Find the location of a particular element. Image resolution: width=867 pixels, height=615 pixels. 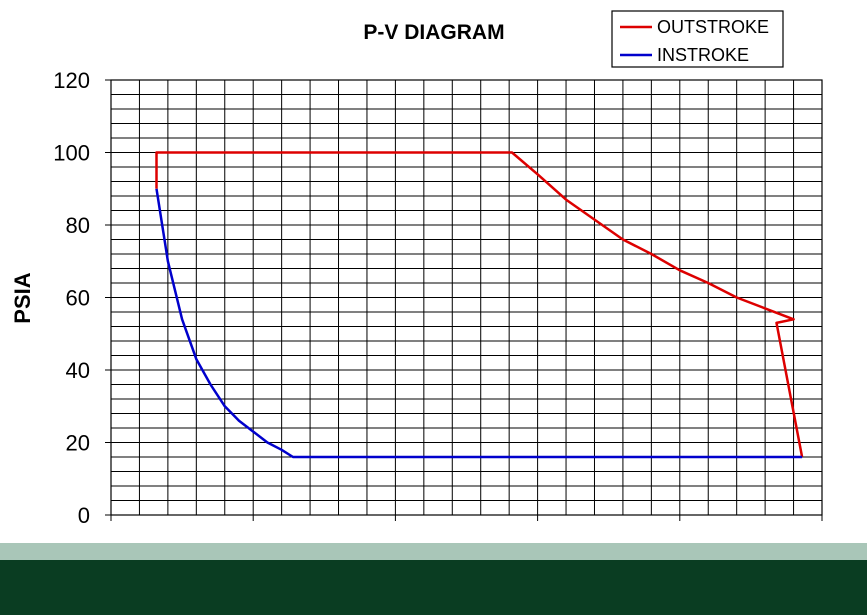

y-tick-label: 80 is located at coordinates (78, 225).